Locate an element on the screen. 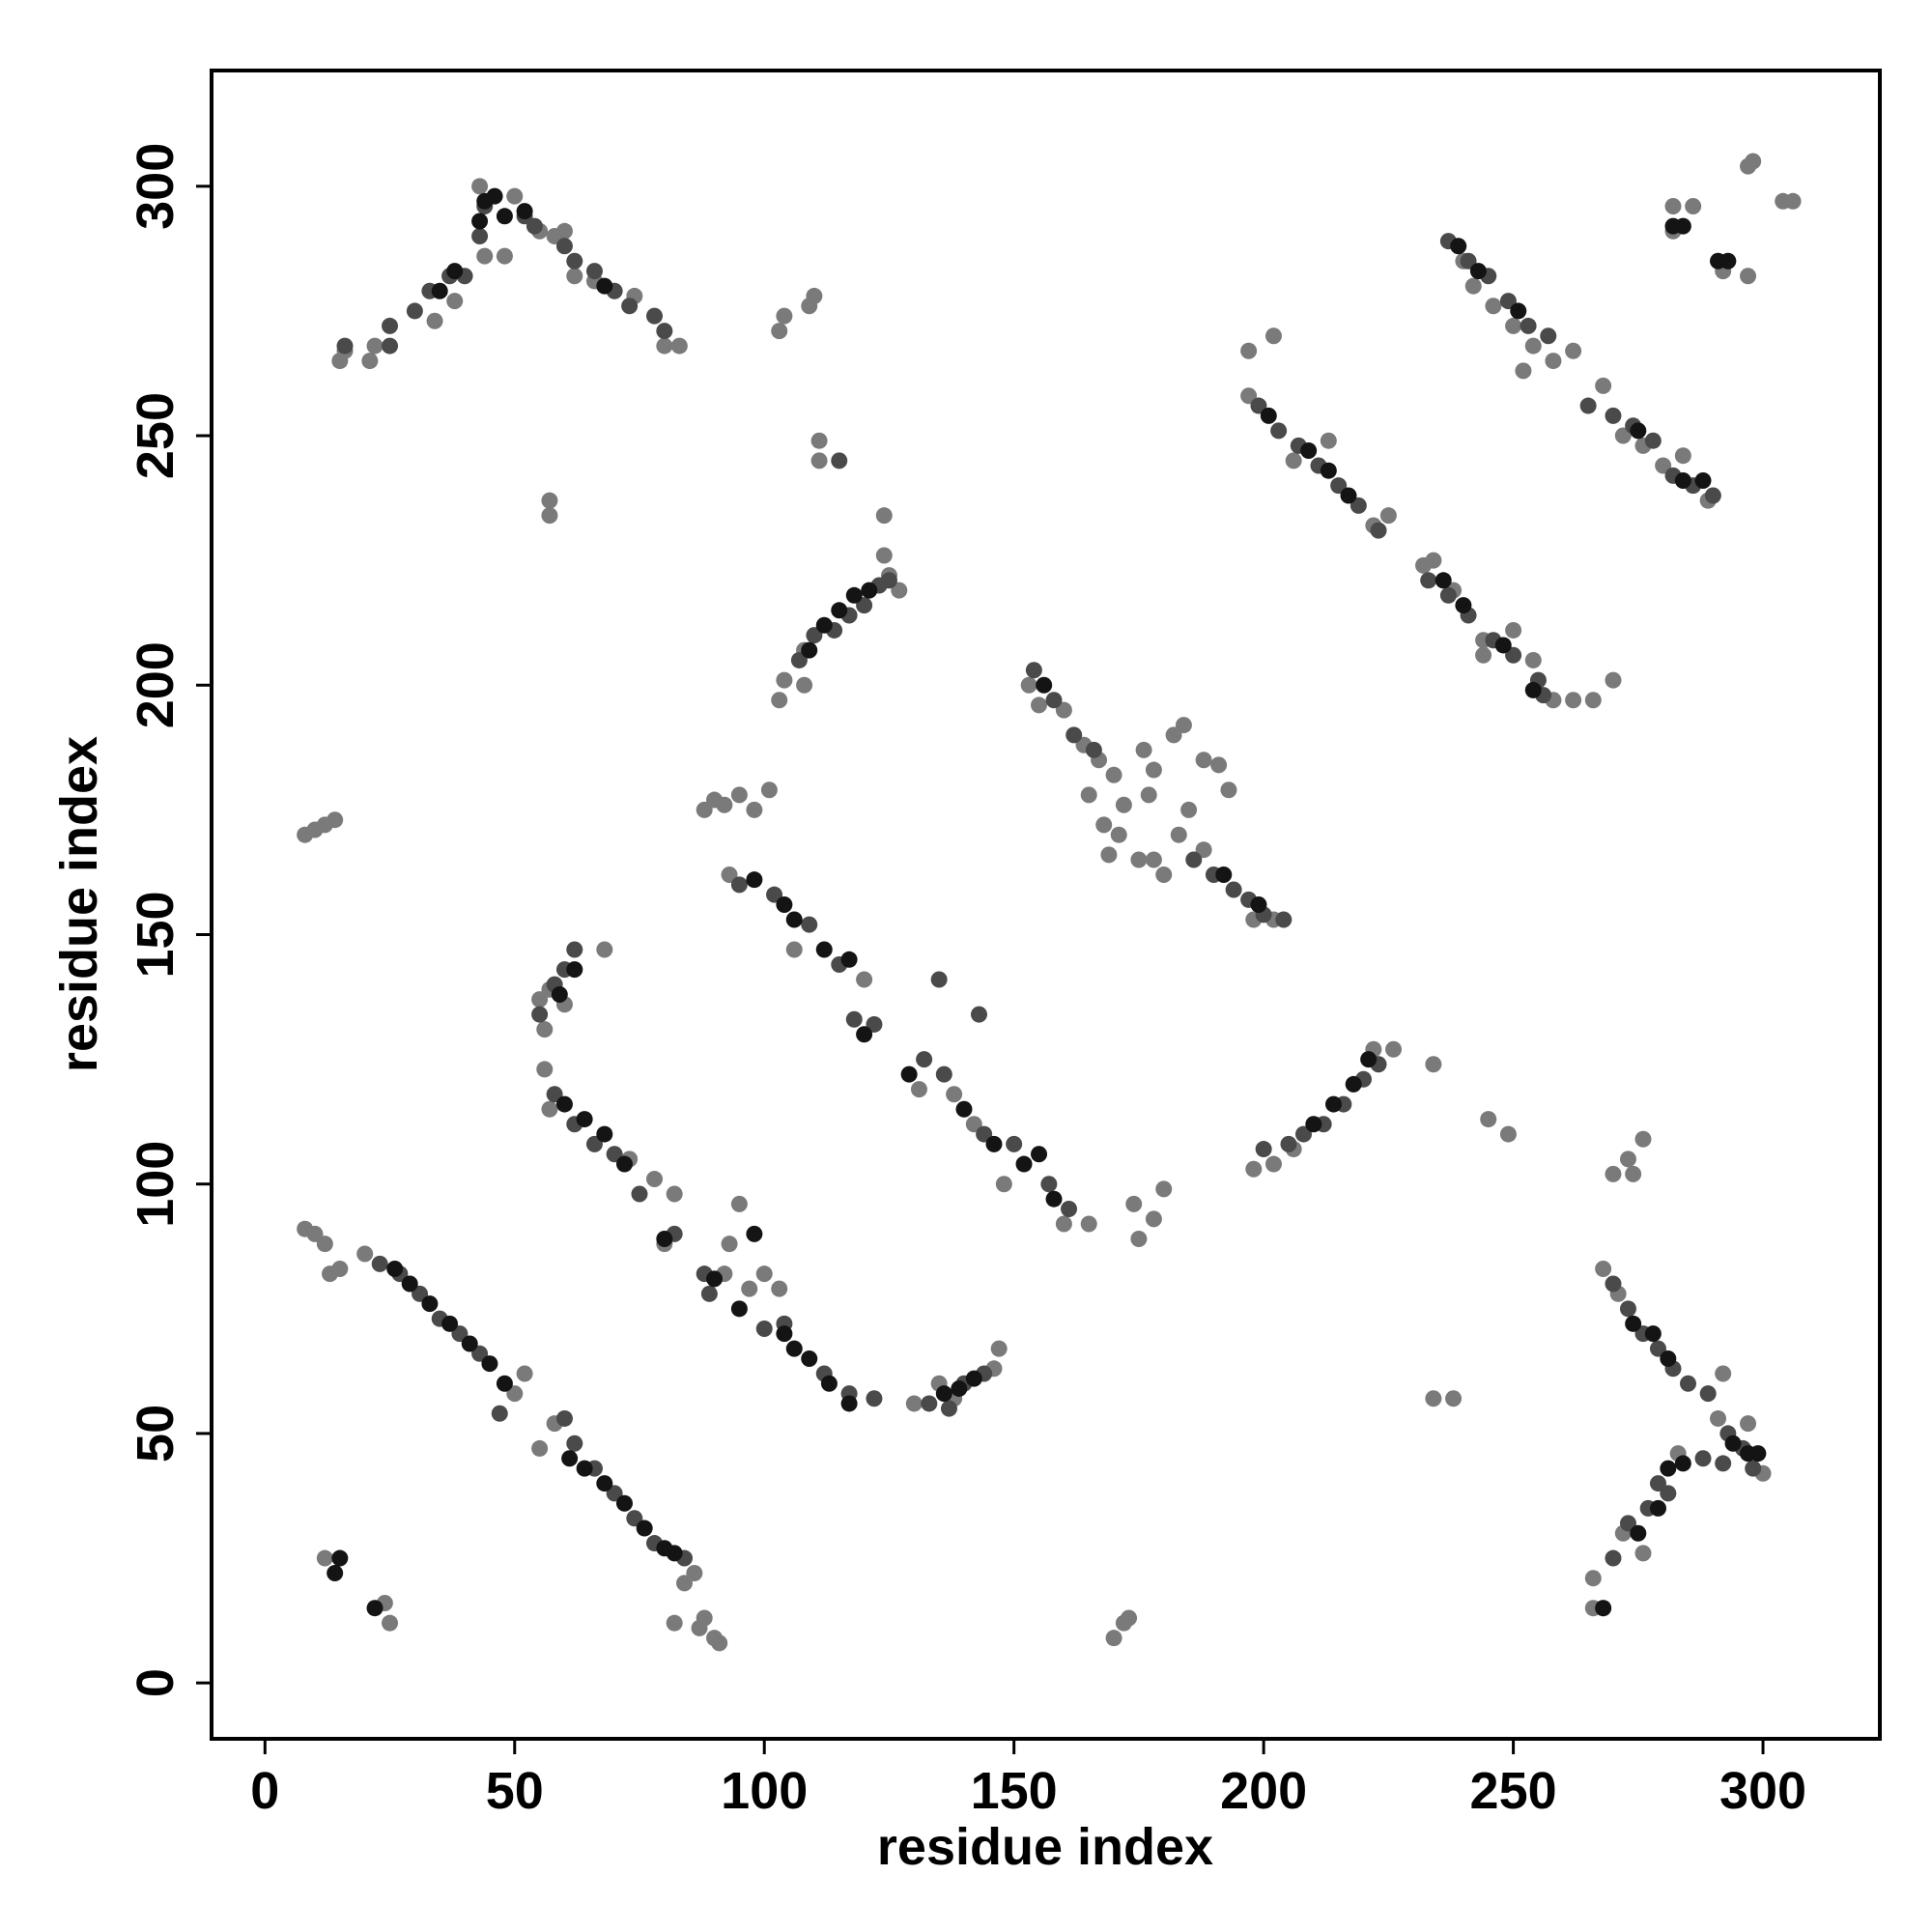  x-tick-label: 250 is located at coordinates (1513, 1791).